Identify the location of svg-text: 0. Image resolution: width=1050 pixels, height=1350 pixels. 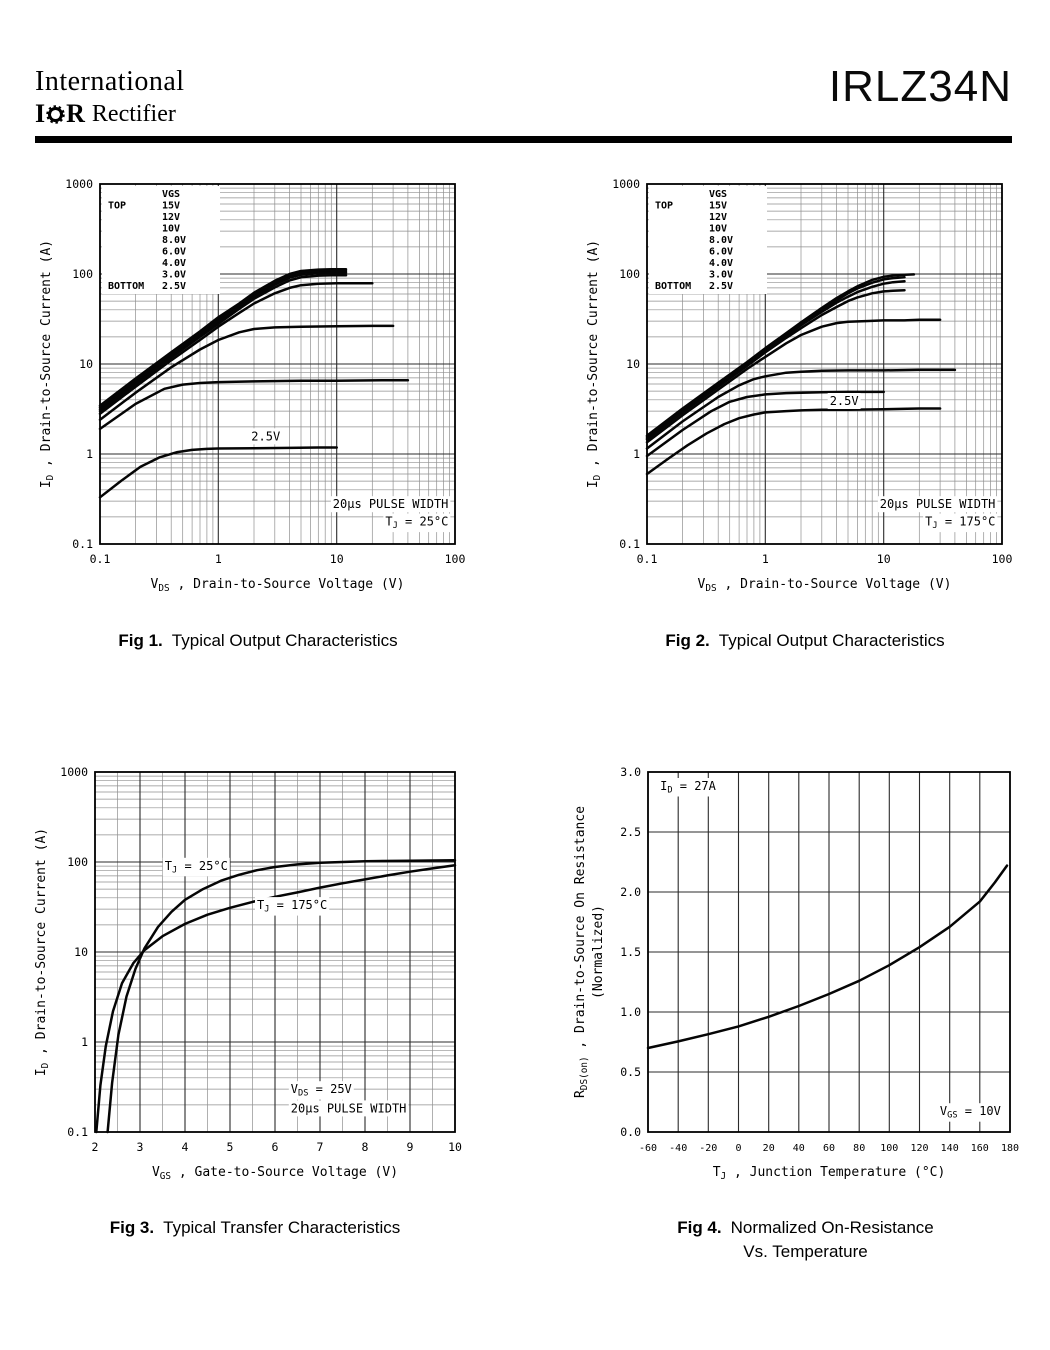
(738, 1148).